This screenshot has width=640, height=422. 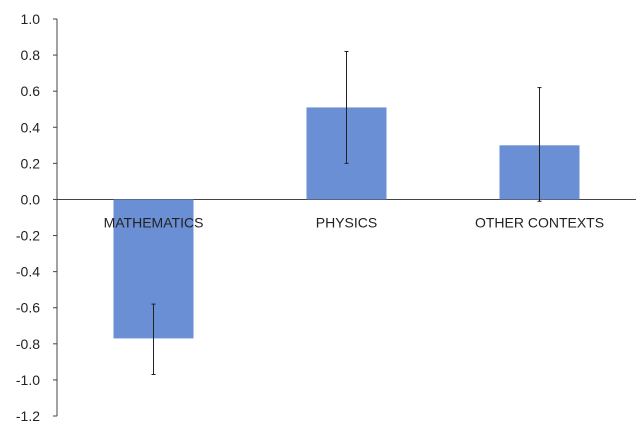 I want to click on y-tick-label: 1.0, so click(x=31, y=19).